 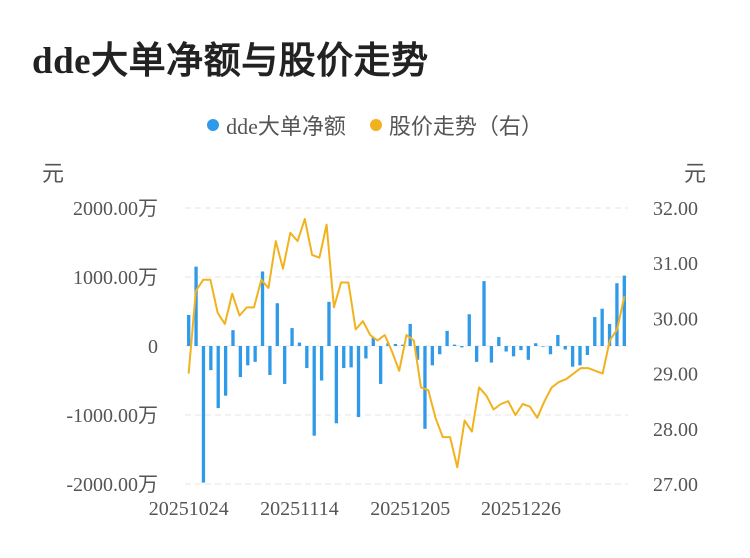 What do you see at coordinates (675, 430) in the screenshot?
I see `right-axis-tick-label: 28.00` at bounding box center [675, 430].